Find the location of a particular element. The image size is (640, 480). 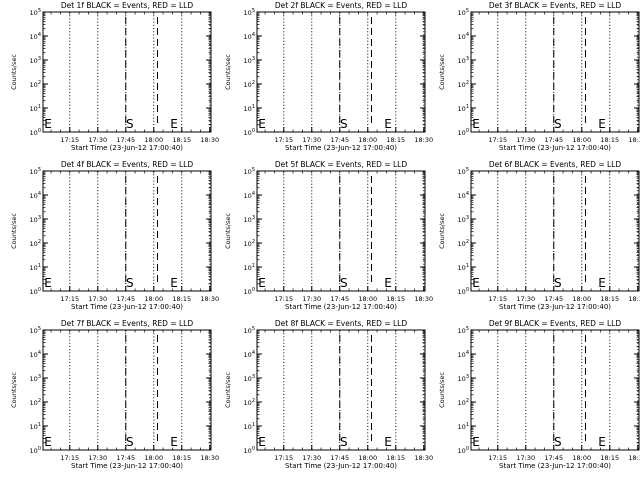

panel-title: Det 1f BLACK = Events, RED = LLD is located at coordinates (127, 5).